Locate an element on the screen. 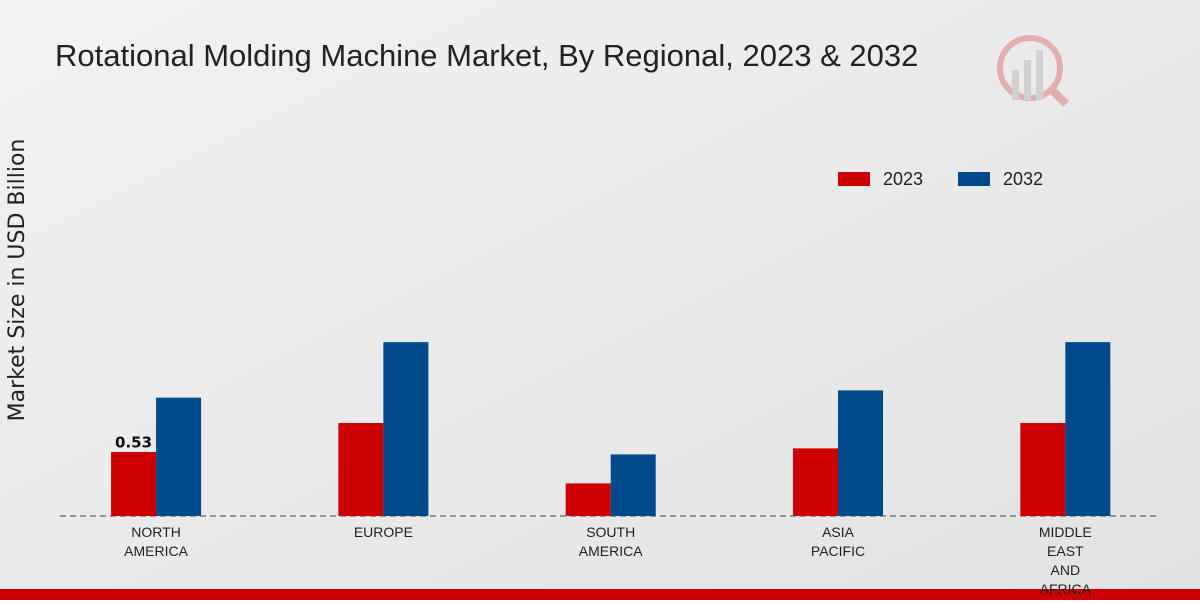 The width and height of the screenshot is (1200, 604). y-axis-label: Market Size in USD Billion is located at coordinates (17, 280).